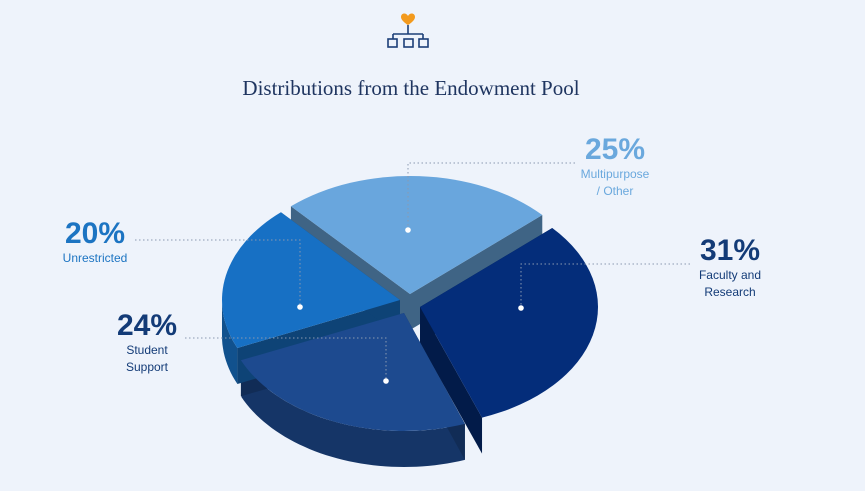 This screenshot has height=491, width=865. Describe the element at coordinates (615, 191) in the screenshot. I see `slice-caption-multipurpose: / Other` at that location.